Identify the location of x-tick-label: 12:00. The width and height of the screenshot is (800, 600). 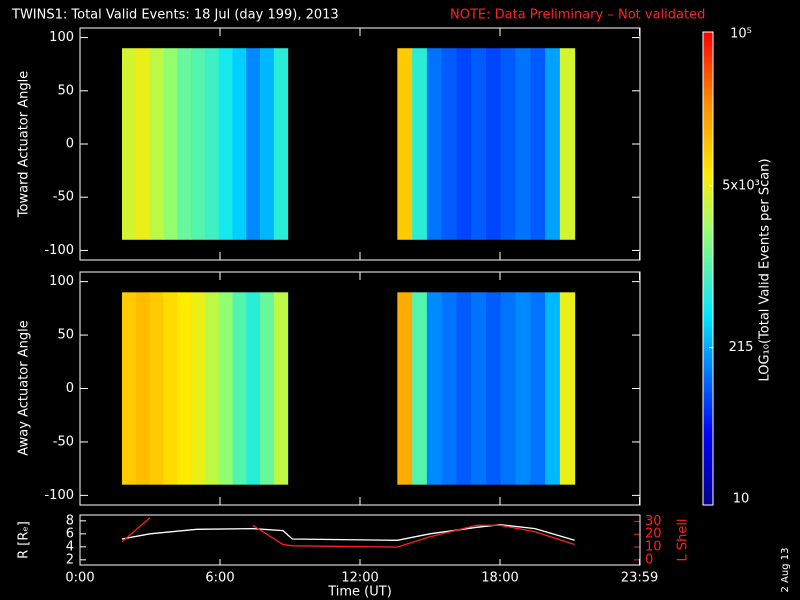
(359, 578).